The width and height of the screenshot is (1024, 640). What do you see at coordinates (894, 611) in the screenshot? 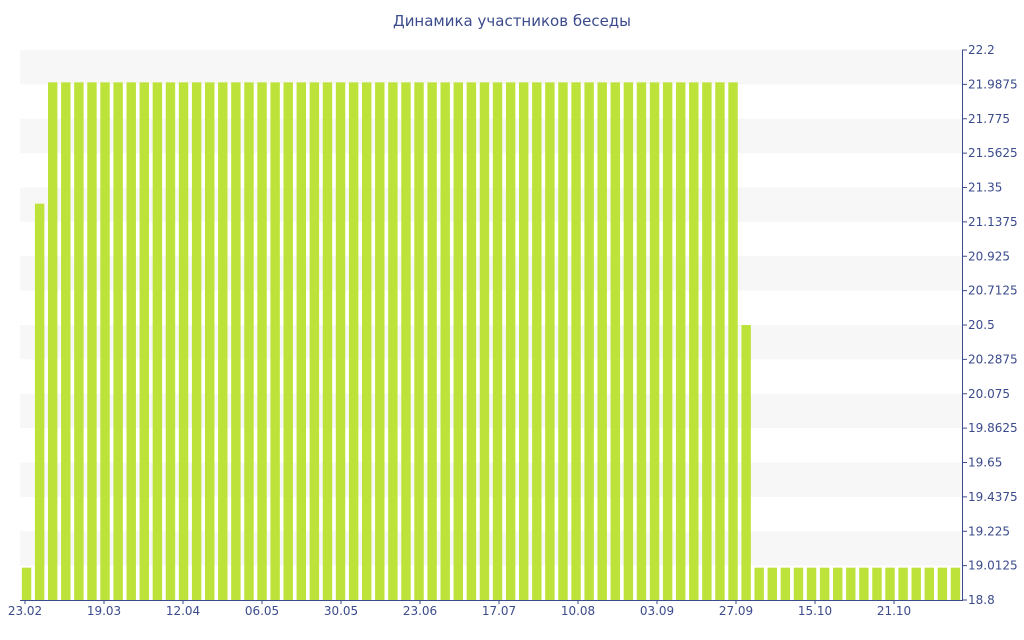
I see `x-tick-label: 21.10` at bounding box center [894, 611].